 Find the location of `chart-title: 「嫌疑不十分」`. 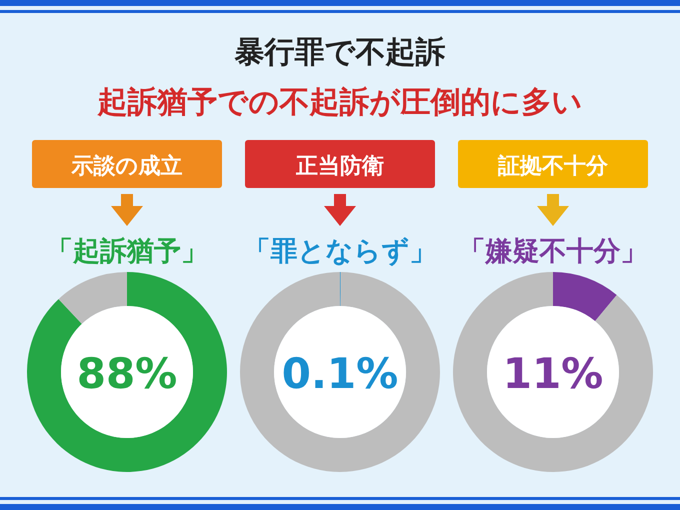

chart-title: 「嫌疑不十分」 is located at coordinates (553, 251).